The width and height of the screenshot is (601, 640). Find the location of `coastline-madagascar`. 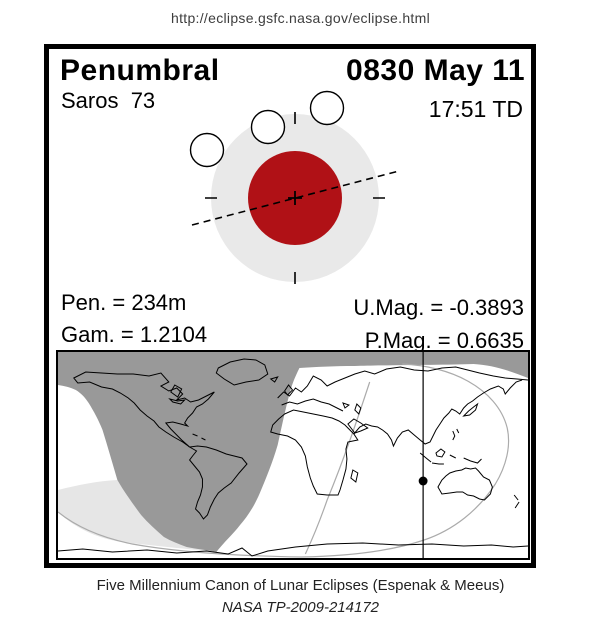

coastline-madagascar is located at coordinates (354, 476).